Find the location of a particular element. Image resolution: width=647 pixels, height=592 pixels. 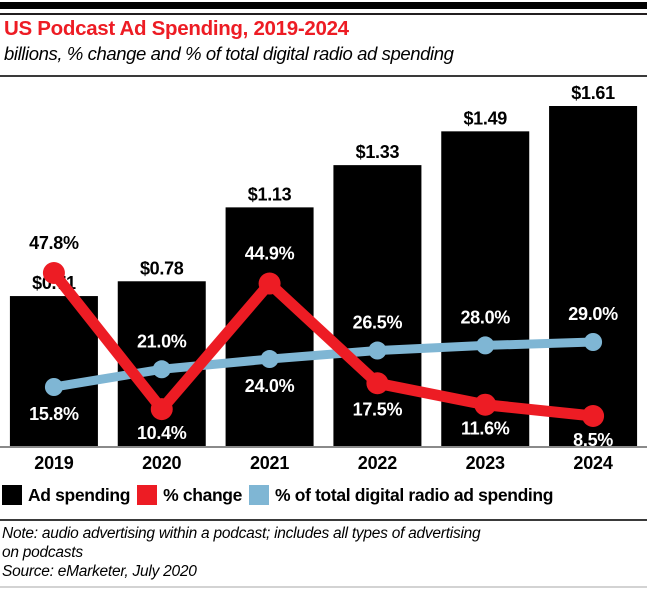

bar-value-label: $1.61 is located at coordinates (593, 93).